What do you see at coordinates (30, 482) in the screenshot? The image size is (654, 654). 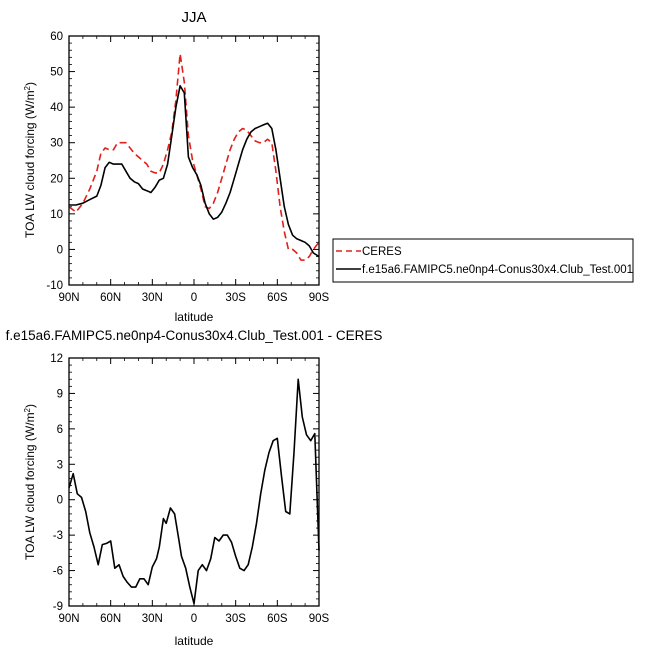 I see `bottom-y-axis-label: TOA LW cloud forcing (W/m2)` at bounding box center [30, 482].